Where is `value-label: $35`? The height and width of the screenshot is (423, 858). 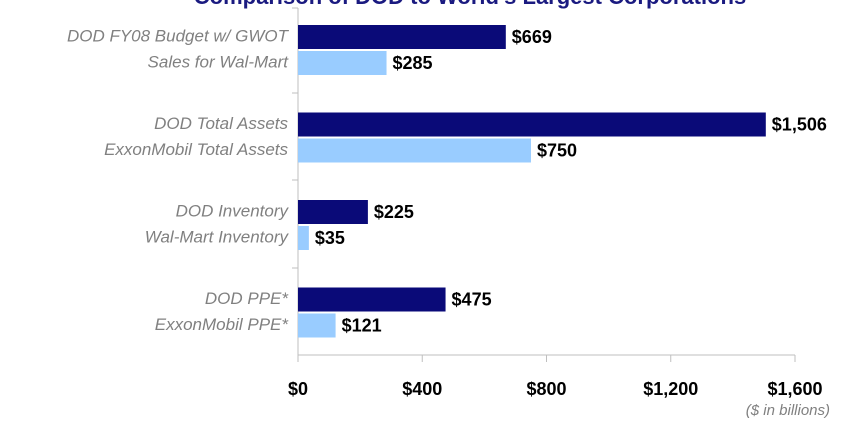
value-label: $35 is located at coordinates (330, 238).